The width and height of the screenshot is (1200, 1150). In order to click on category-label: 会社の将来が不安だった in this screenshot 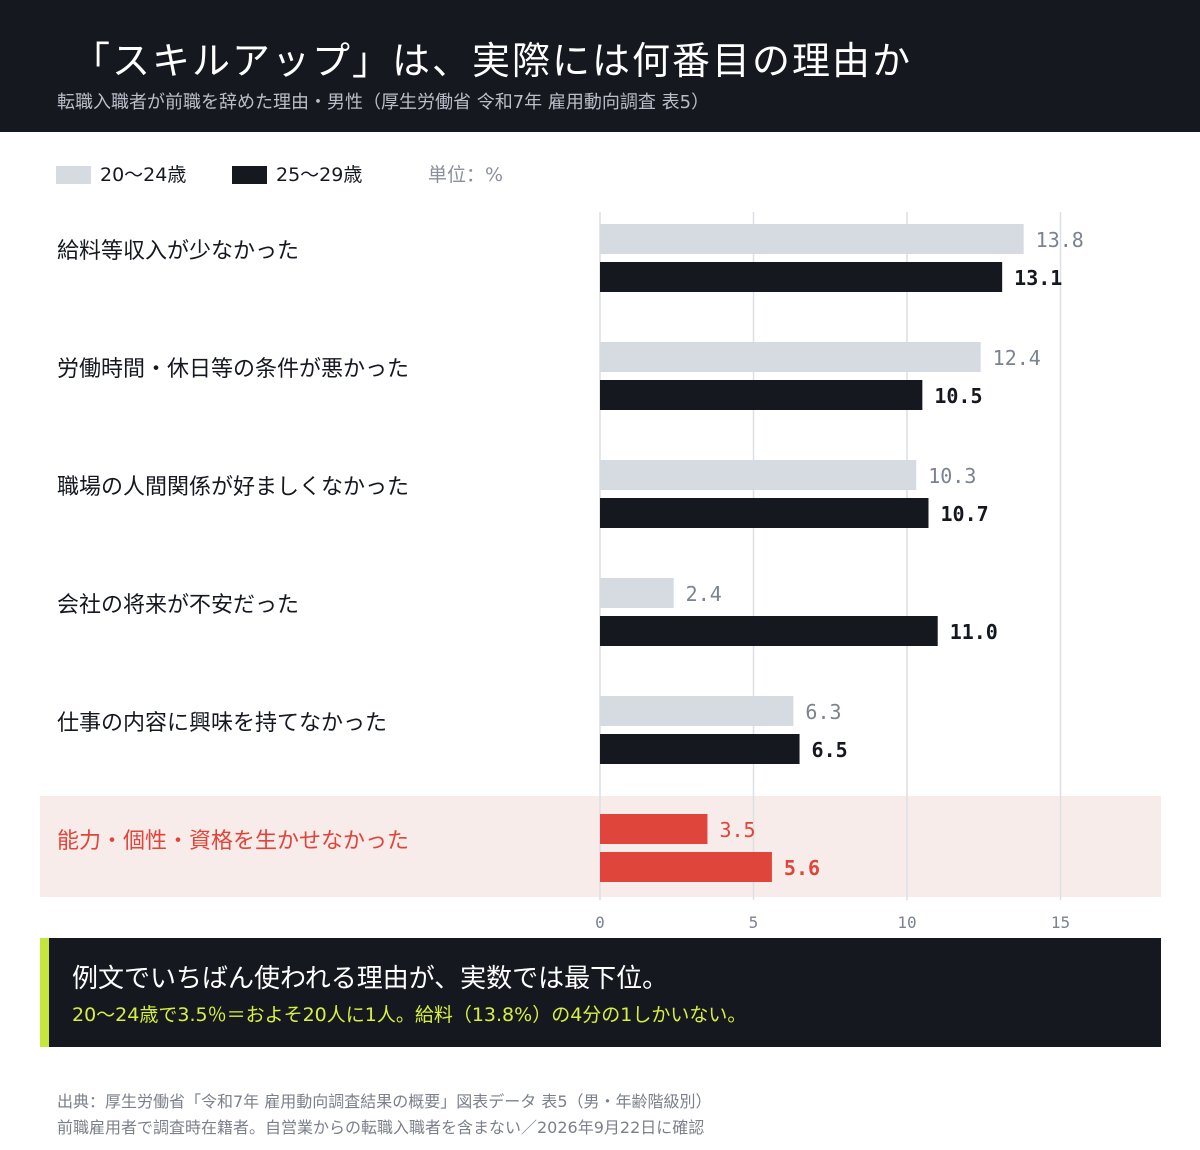, I will do `click(178, 605)`.